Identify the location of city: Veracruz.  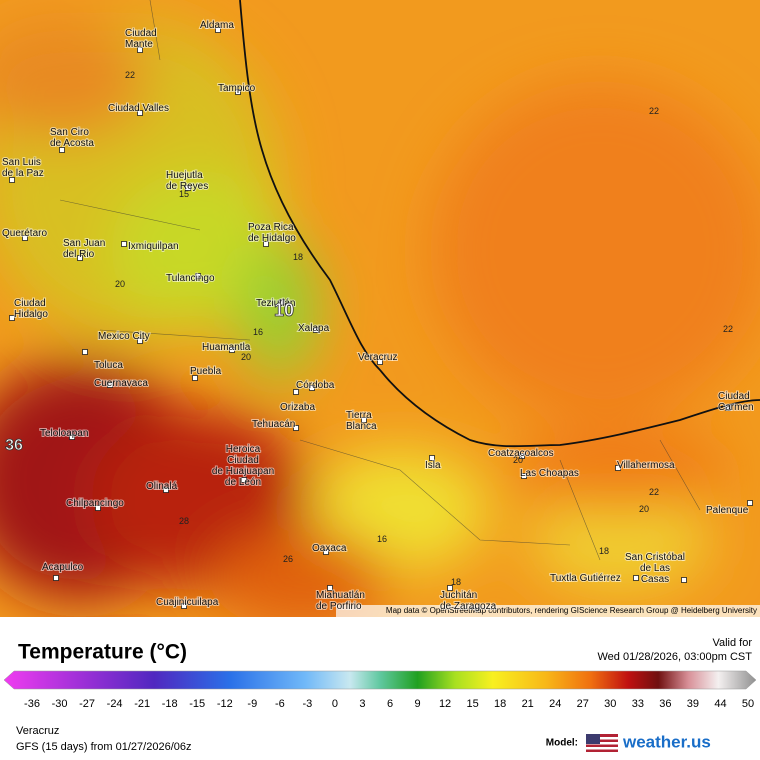
(377, 358).